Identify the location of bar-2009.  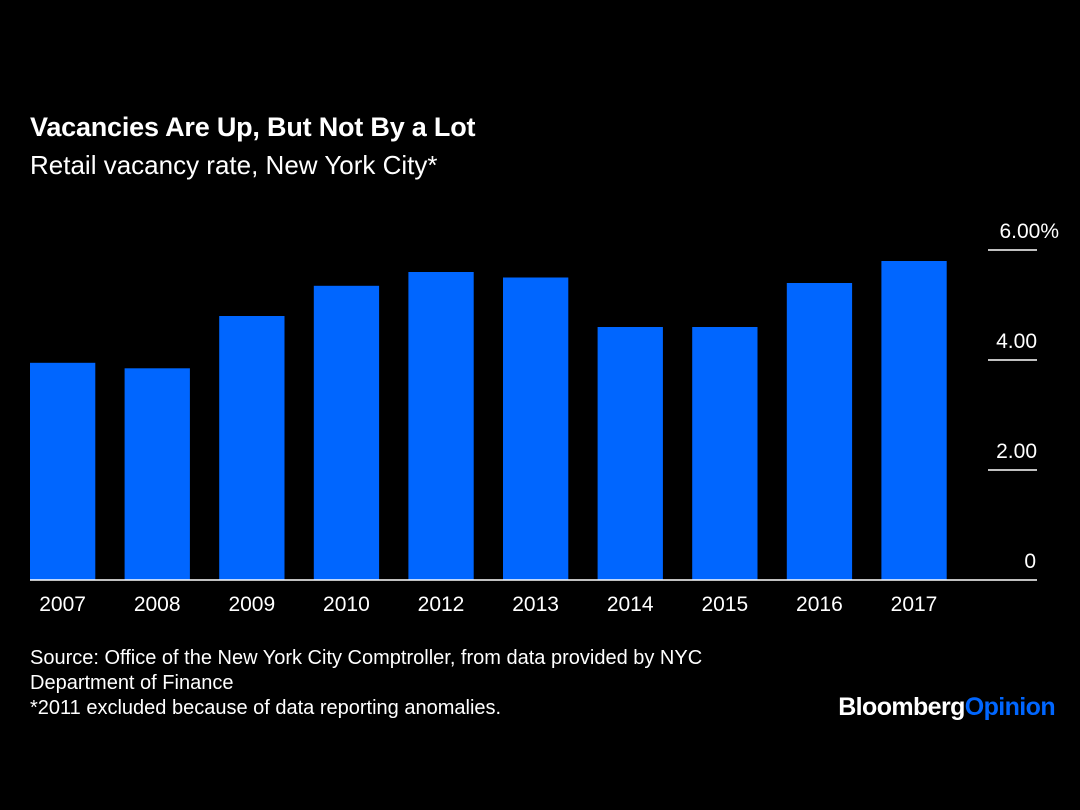
(252, 448).